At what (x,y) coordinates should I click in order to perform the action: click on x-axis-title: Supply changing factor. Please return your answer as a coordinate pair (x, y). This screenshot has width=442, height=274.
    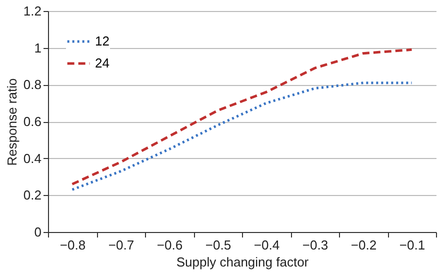
    Looking at the image, I should click on (243, 262).